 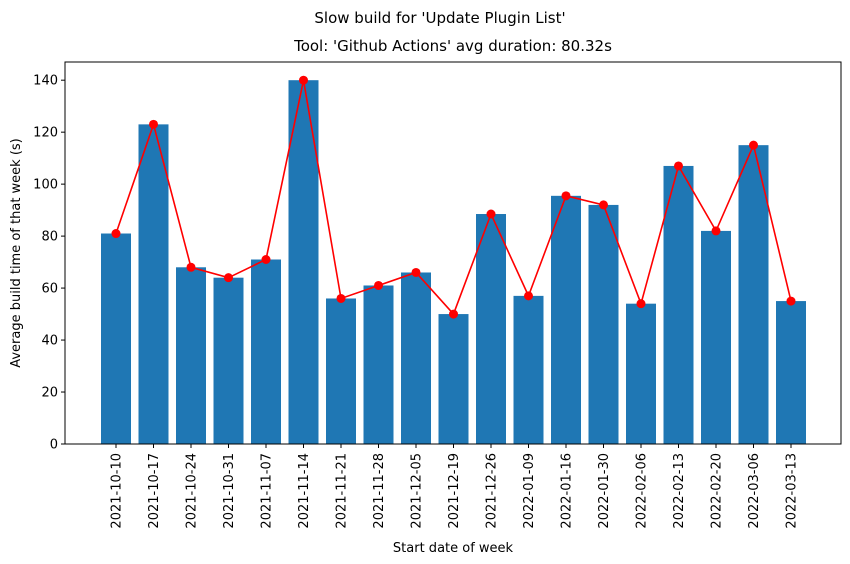 What do you see at coordinates (529, 491) in the screenshot?
I see `x-tick-label: 2022-01-09` at bounding box center [529, 491].